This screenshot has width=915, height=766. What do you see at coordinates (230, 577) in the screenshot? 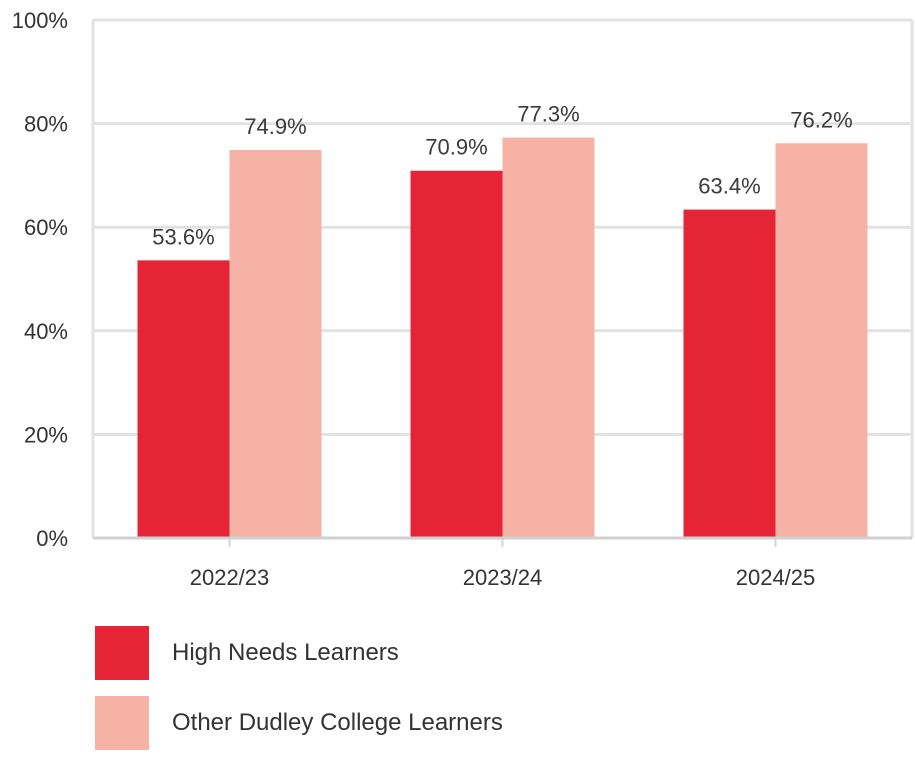
I see `x-tick-label: 2022/23` at bounding box center [230, 577].